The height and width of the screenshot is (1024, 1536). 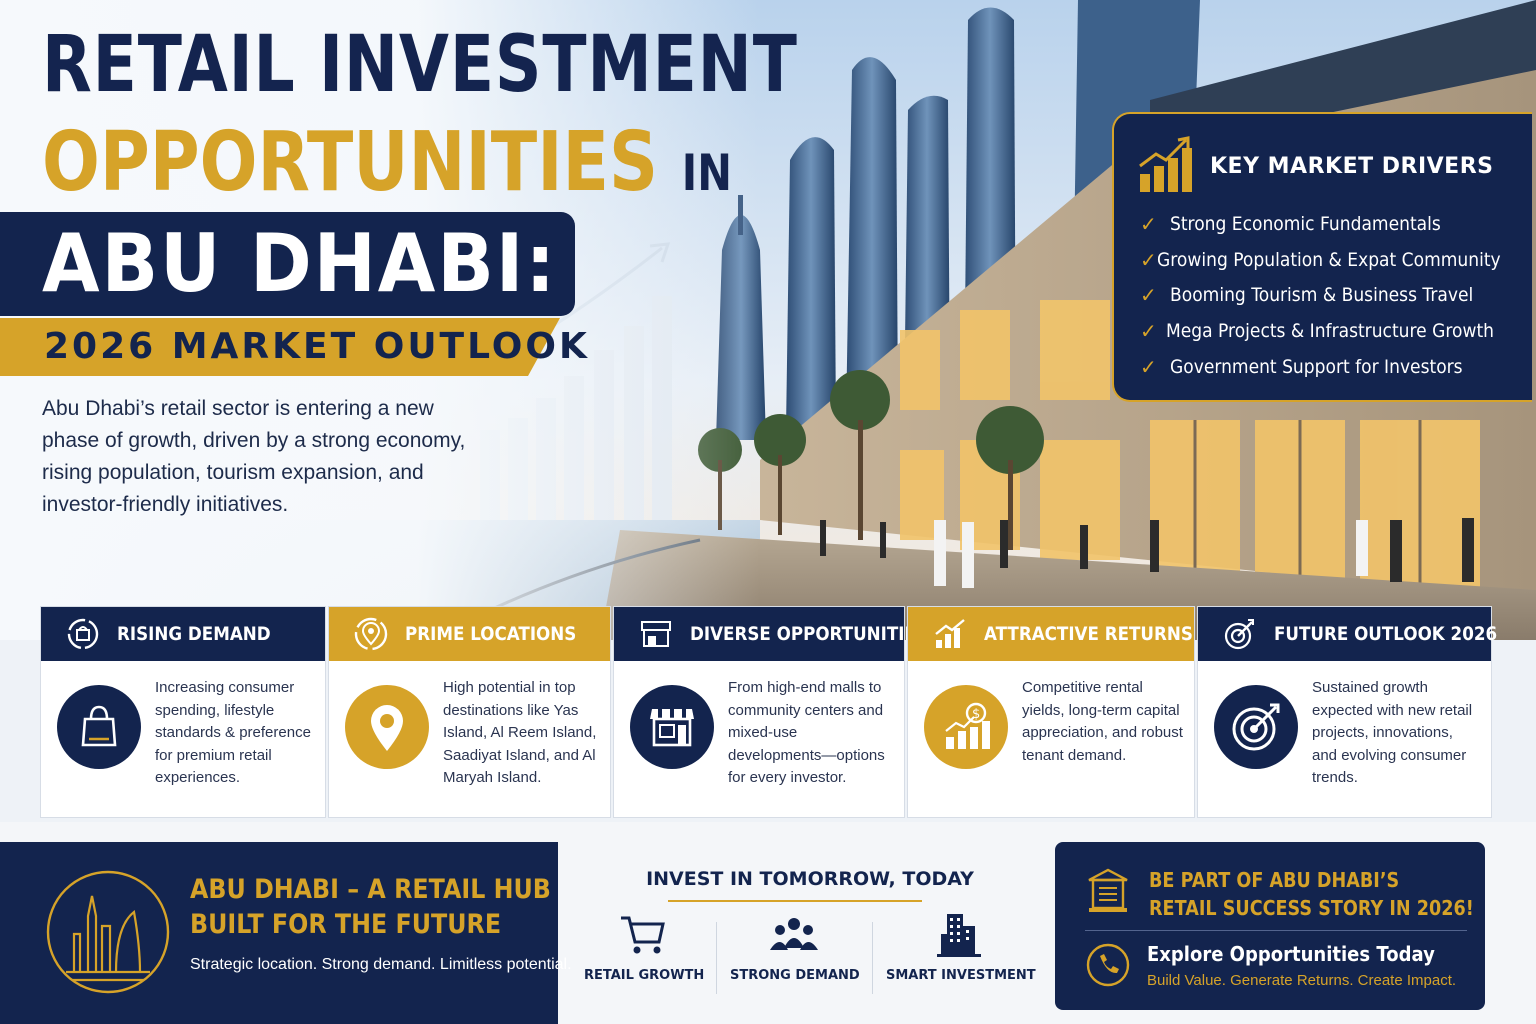 What do you see at coordinates (108, 932) in the screenshot?
I see `skyline-emblem-icon` at bounding box center [108, 932].